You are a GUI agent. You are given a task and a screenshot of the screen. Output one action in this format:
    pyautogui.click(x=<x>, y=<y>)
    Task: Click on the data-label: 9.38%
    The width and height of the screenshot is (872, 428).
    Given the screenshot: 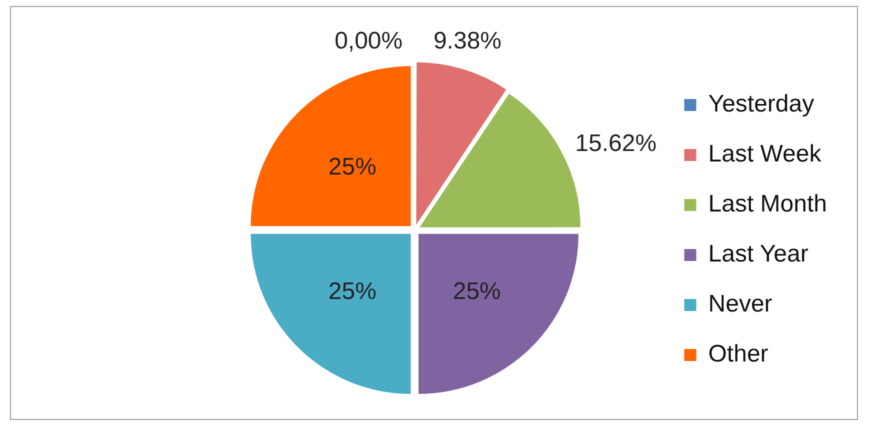 What is the action you would take?
    pyautogui.click(x=467, y=41)
    